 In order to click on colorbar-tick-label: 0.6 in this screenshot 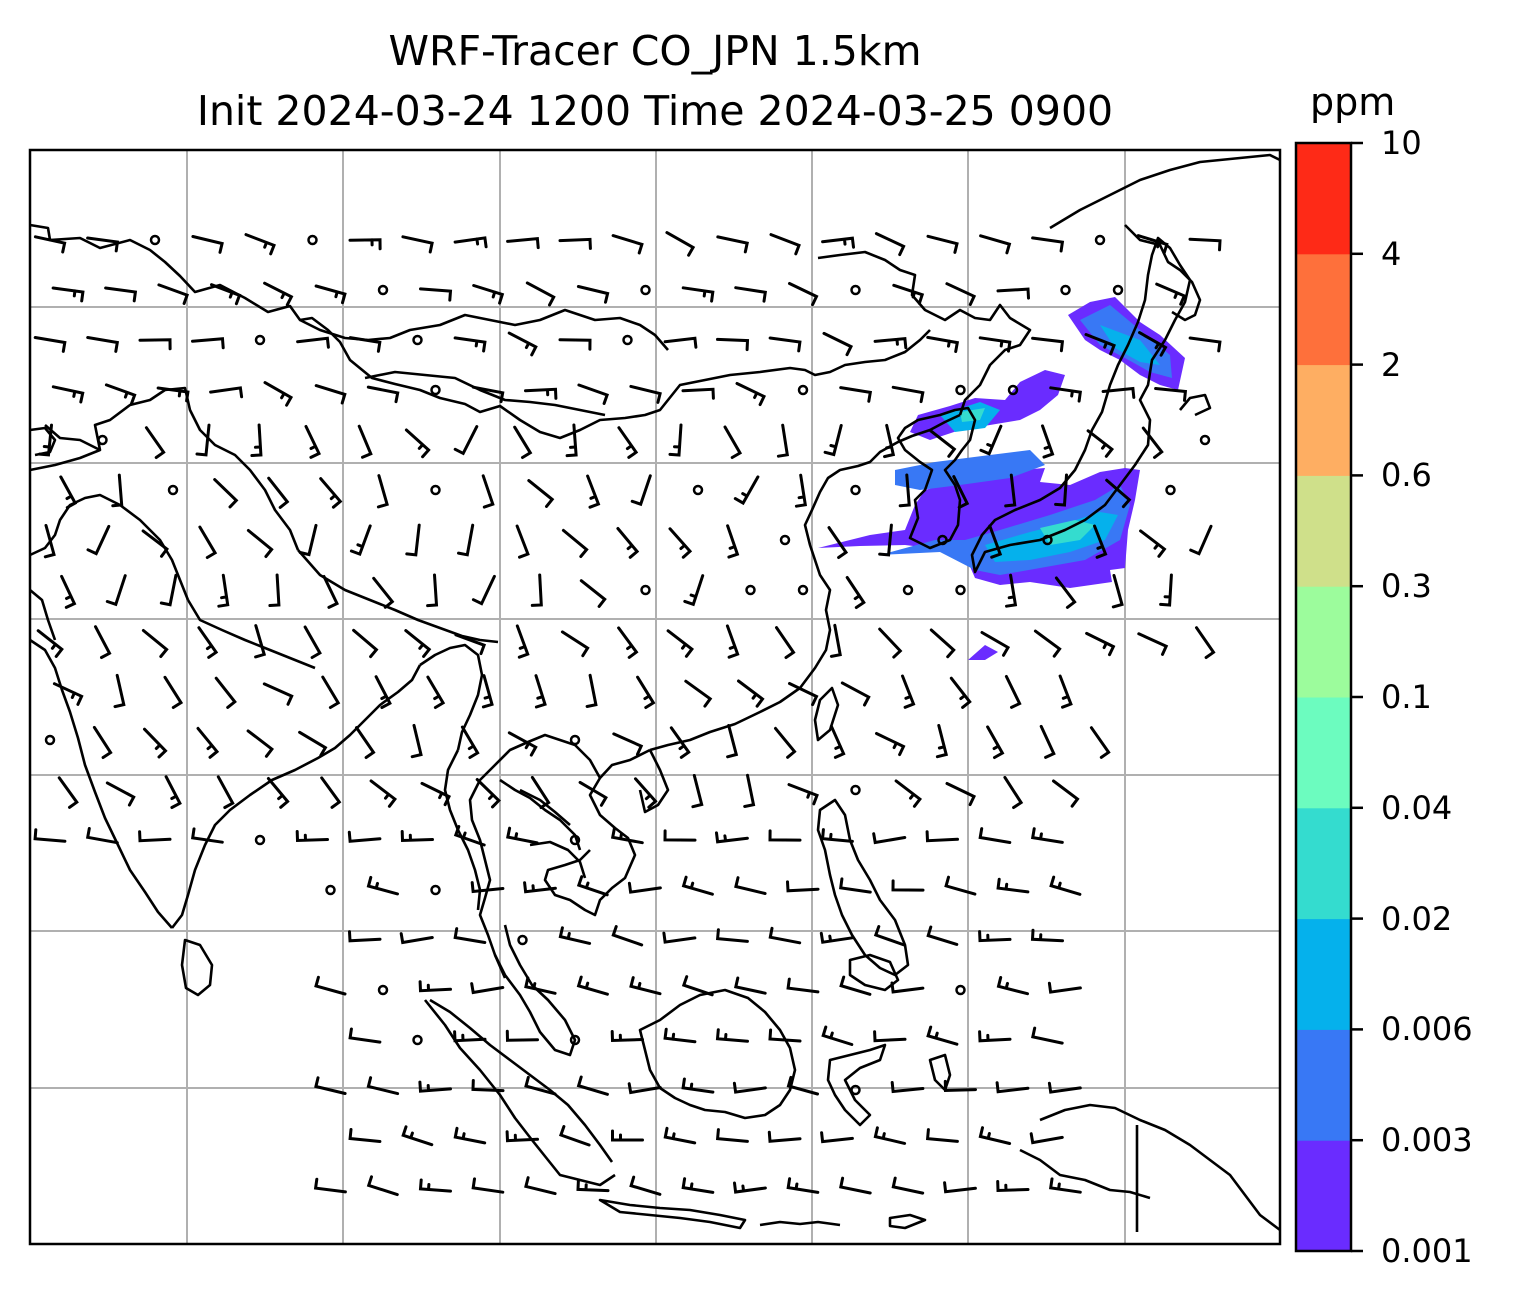, I will do `click(1406, 475)`.